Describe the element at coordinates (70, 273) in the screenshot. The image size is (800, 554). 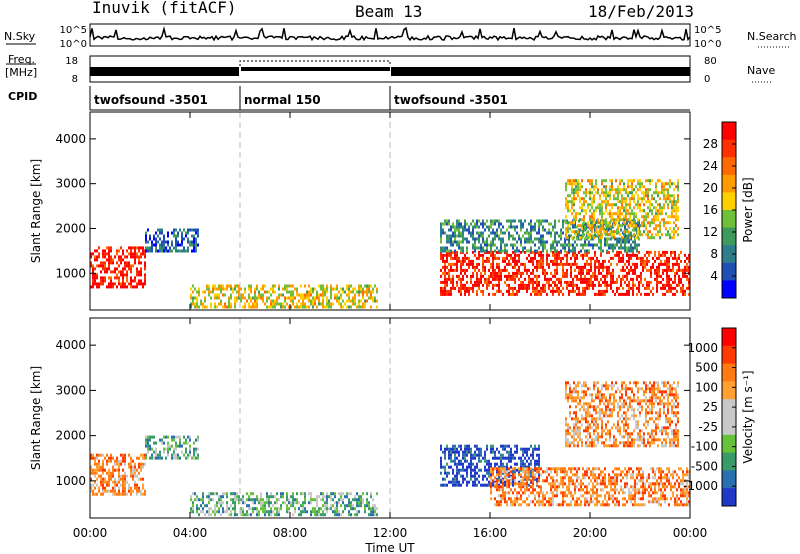
I see `y-tick-label: 1000` at that location.